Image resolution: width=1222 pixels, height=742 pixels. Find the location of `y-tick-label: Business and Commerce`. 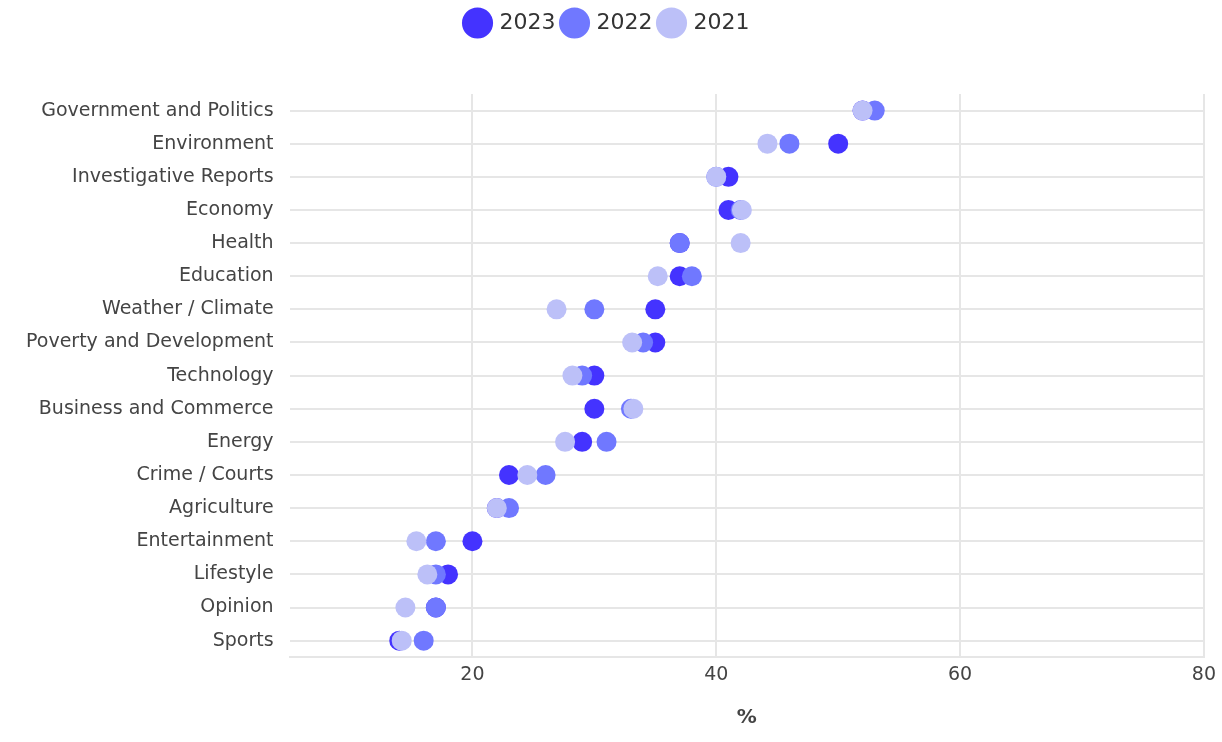

y-tick-label: Business and Commerce is located at coordinates (156, 406).